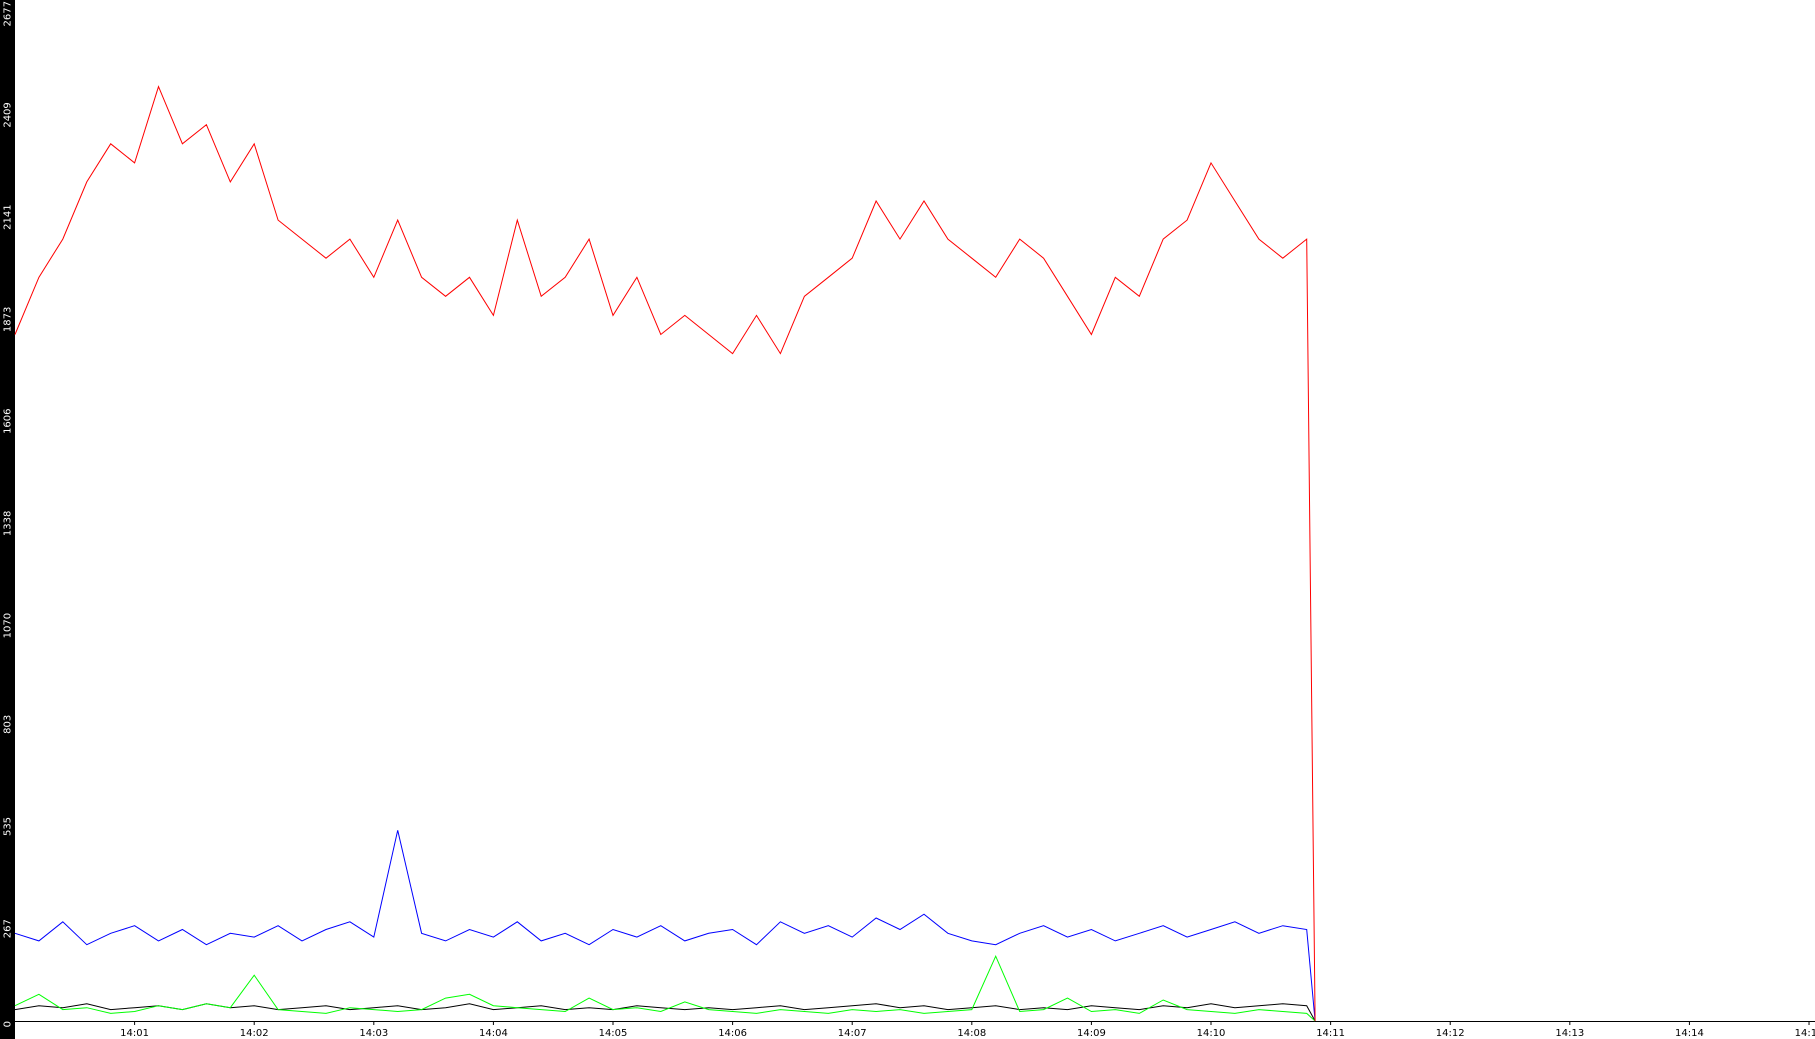 The width and height of the screenshot is (1815, 1039). What do you see at coordinates (613, 1033) in the screenshot?
I see `x-tick-label: 14:05` at bounding box center [613, 1033].